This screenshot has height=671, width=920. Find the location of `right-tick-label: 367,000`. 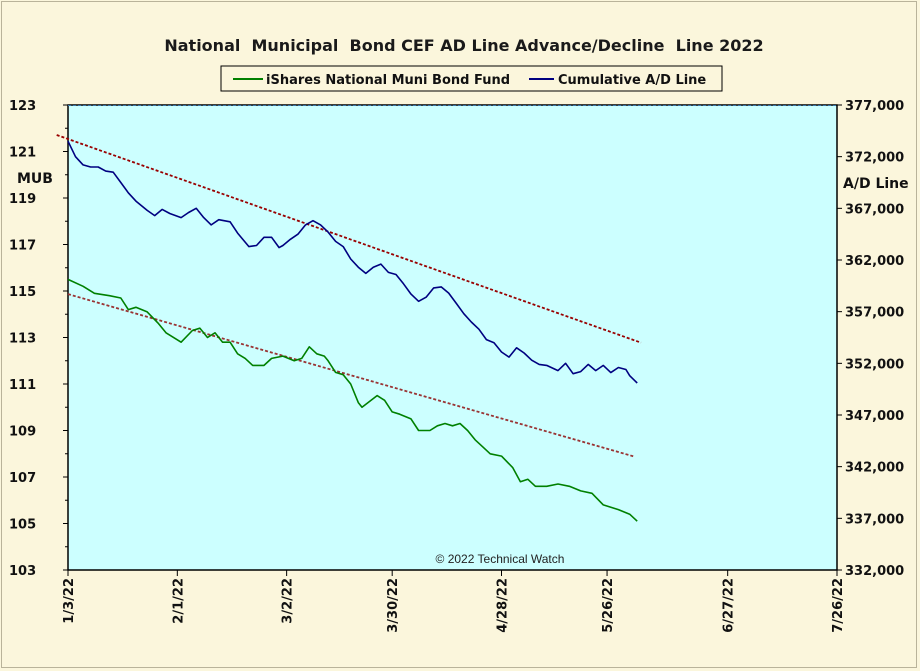

right-tick-label: 367,000 is located at coordinates (874, 209).